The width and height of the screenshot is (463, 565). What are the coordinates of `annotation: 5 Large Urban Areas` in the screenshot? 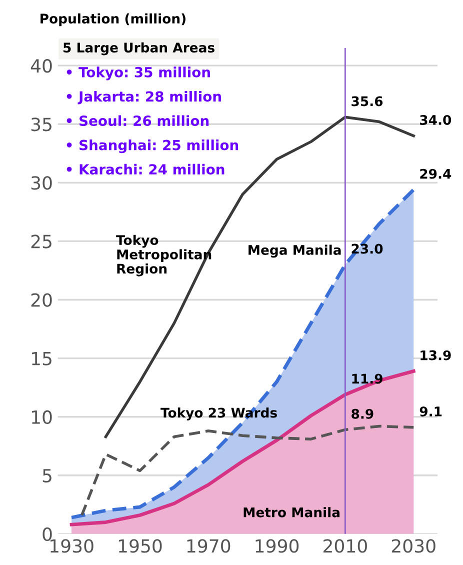 It's located at (139, 49).